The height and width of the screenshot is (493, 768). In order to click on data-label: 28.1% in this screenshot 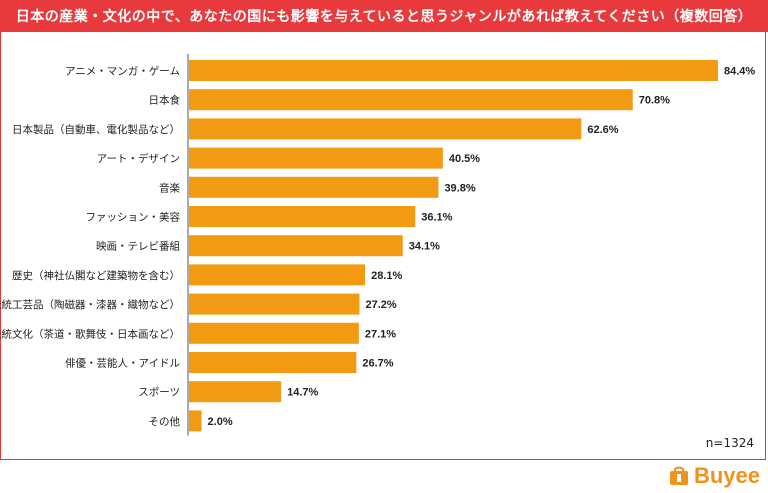, I will do `click(386, 276)`.